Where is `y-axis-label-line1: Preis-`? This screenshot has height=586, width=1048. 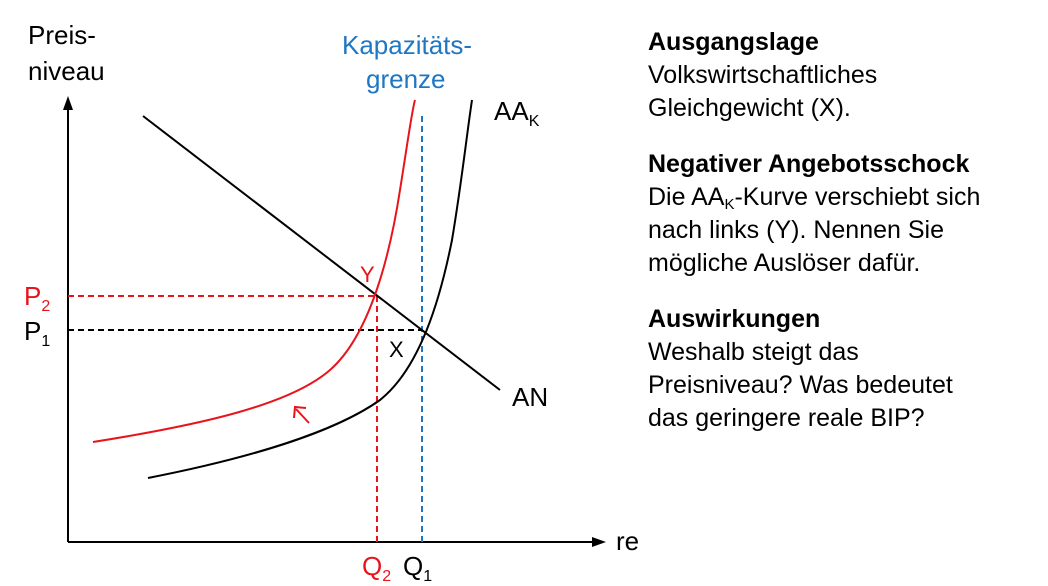
y-axis-label-line1: Preis- is located at coordinates (62, 35).